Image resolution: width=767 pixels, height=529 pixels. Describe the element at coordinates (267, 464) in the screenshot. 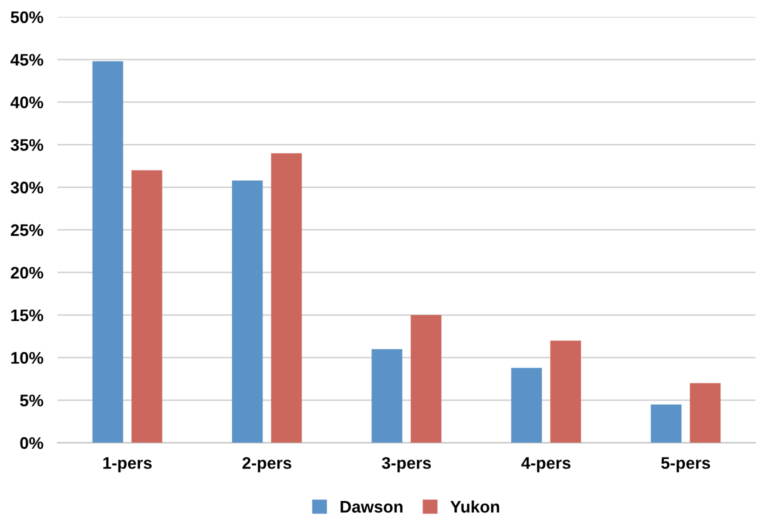

I see `x-tick-label: 2-pers` at that location.